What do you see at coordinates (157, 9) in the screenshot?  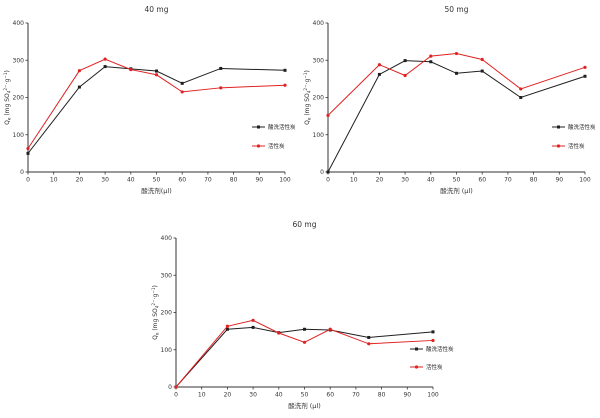 I see `chart-title: 40 mg` at bounding box center [157, 9].